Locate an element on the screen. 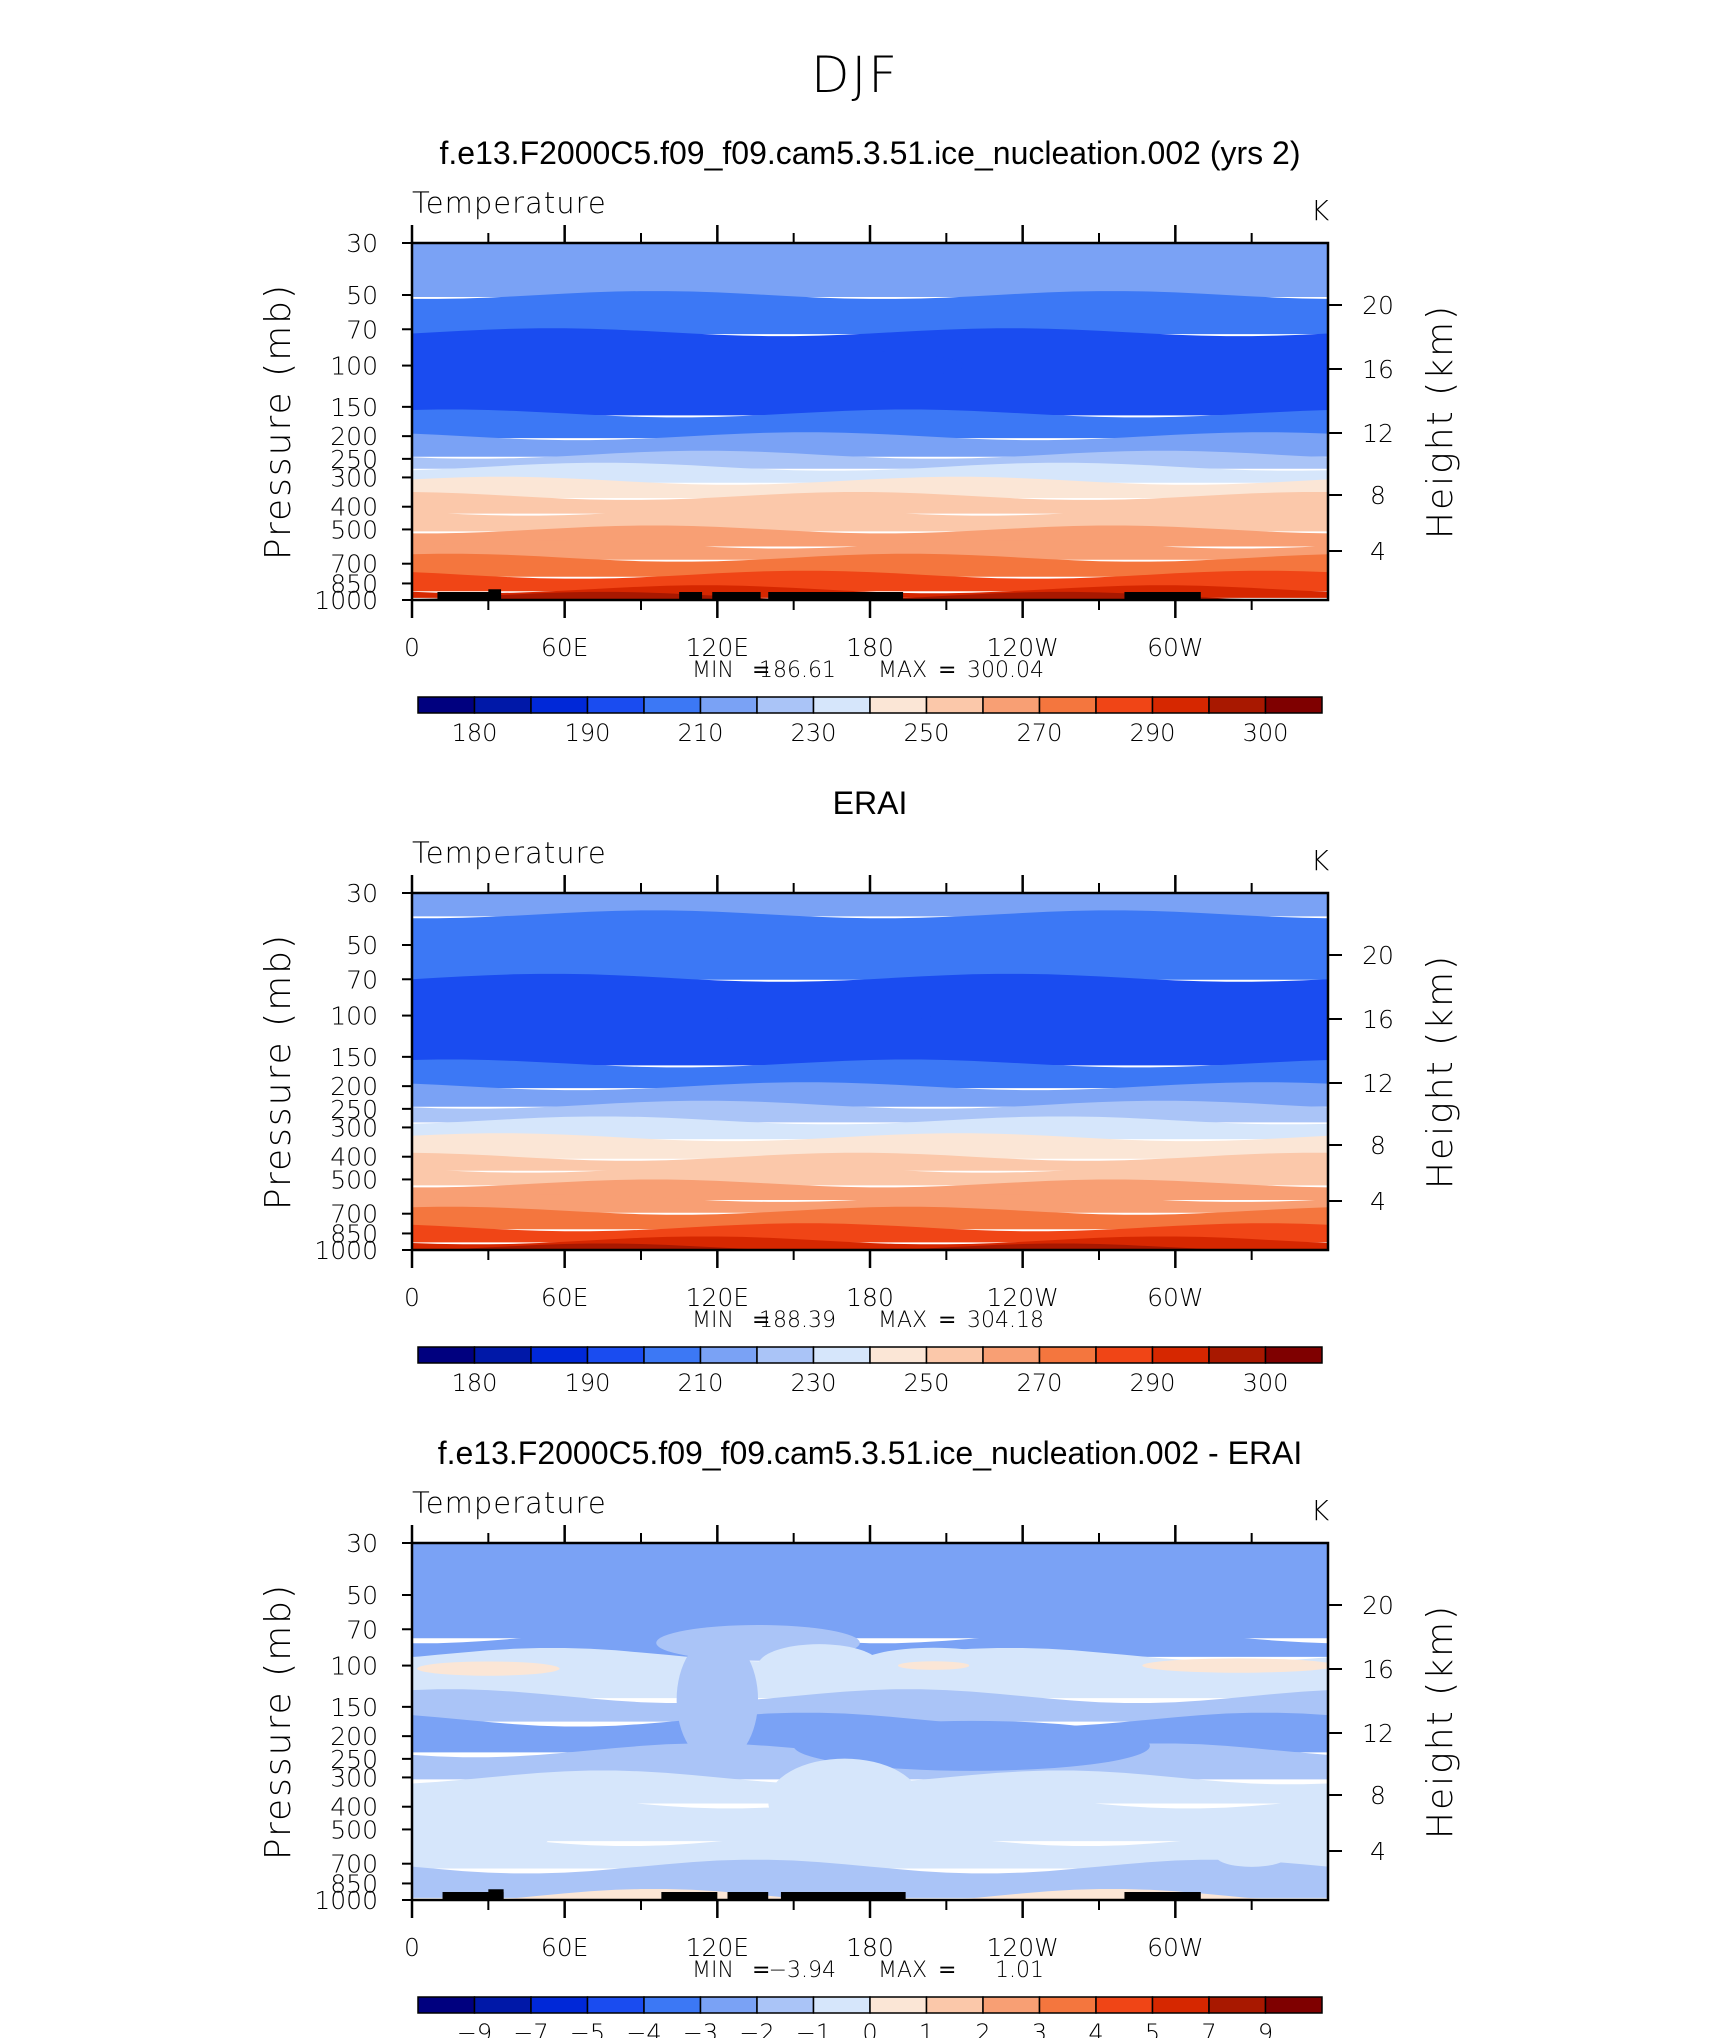 This screenshot has height=2038, width=1710. min-label: MIN is located at coordinates (713, 1320).